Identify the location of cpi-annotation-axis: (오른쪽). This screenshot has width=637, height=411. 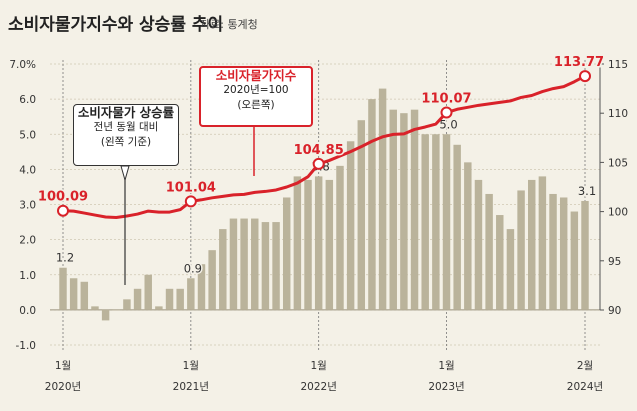
(256, 105).